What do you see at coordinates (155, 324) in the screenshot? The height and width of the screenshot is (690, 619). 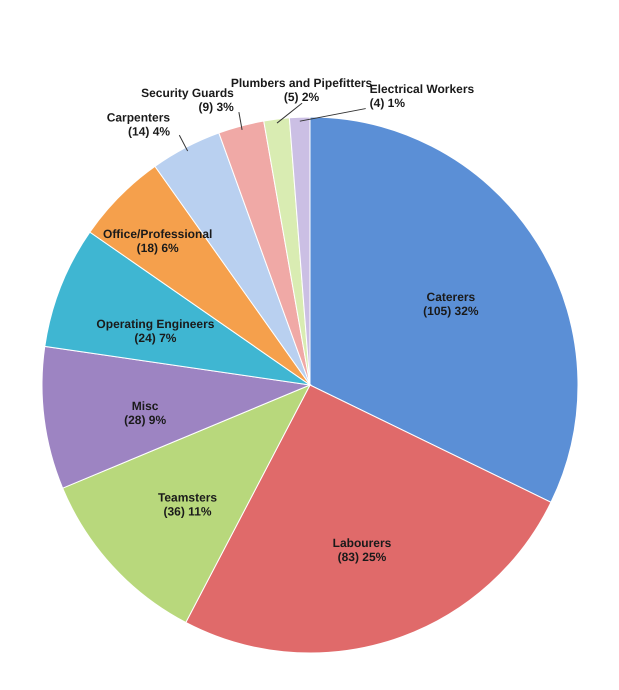 I see `slice-label: Operating Engineers` at bounding box center [155, 324].